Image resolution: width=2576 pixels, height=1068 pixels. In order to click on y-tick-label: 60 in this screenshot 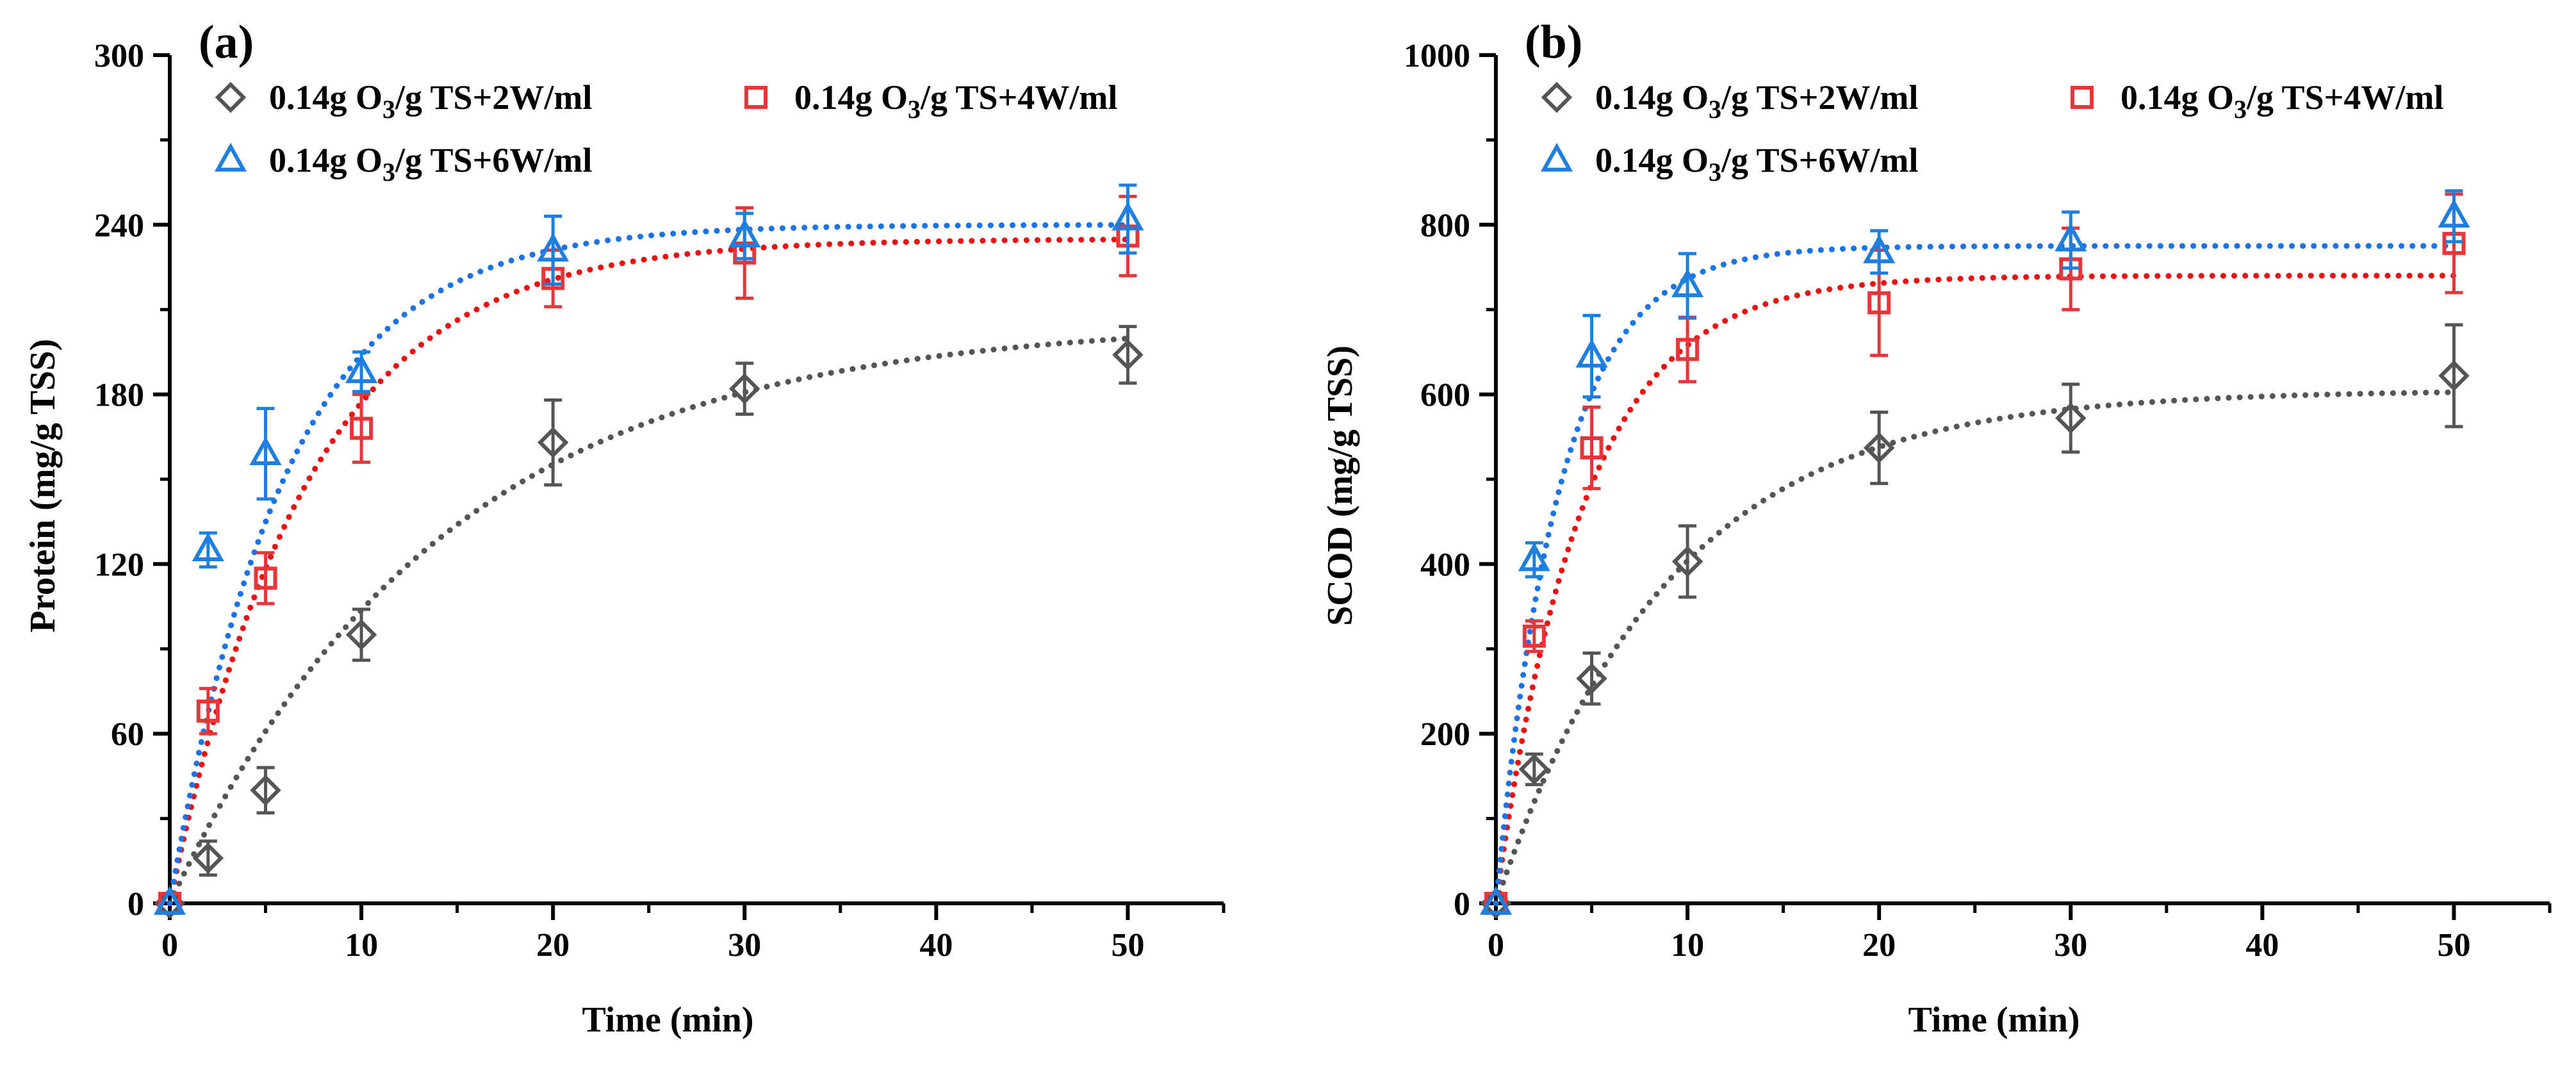, I will do `click(127, 735)`.